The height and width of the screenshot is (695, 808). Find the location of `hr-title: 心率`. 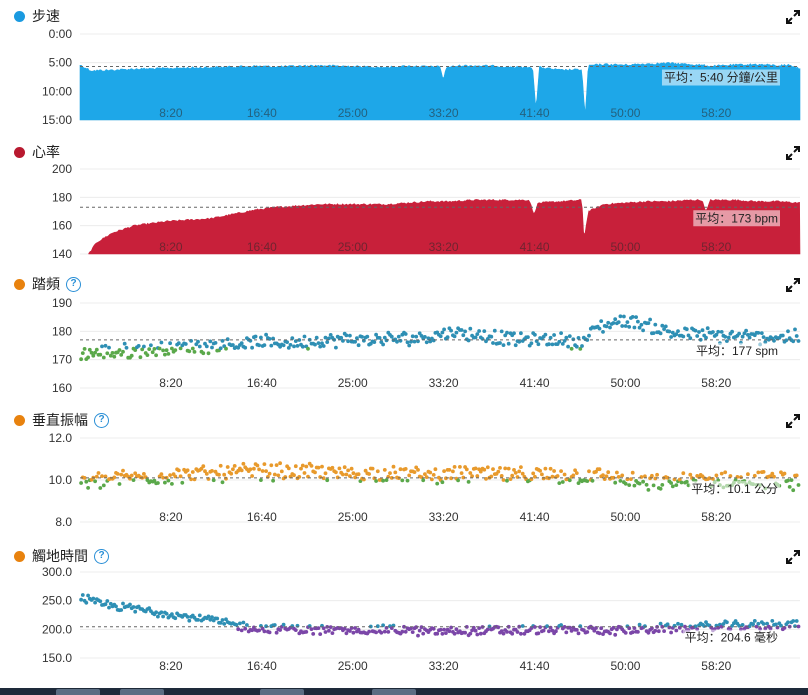

hr-title: 心率 is located at coordinates (37, 152).